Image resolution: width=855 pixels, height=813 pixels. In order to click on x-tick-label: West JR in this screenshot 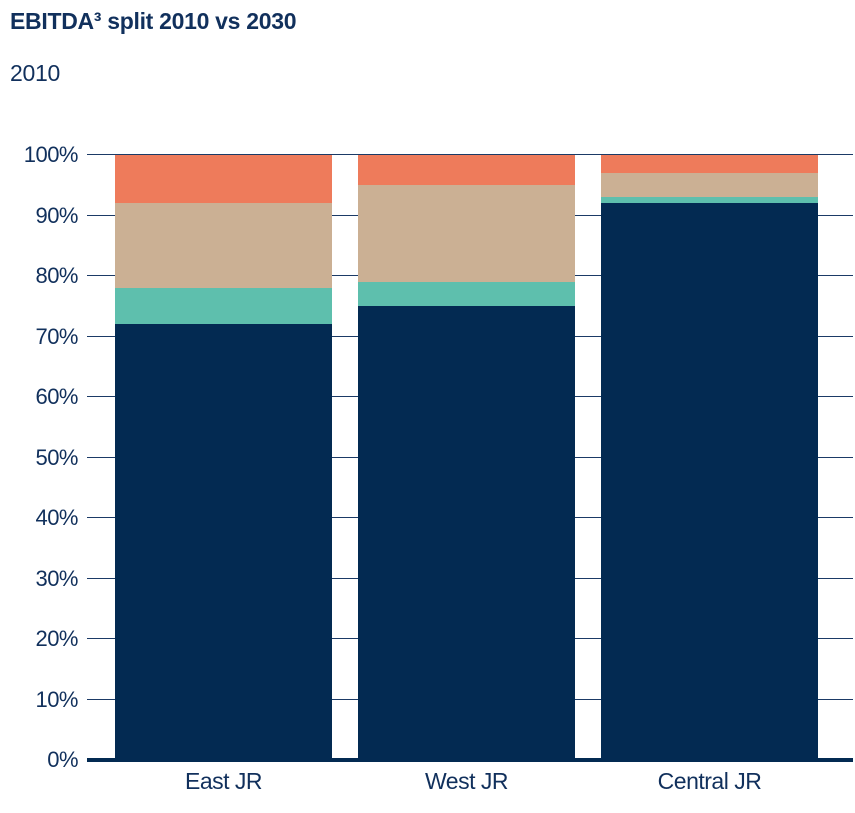, I will do `click(466, 781)`.